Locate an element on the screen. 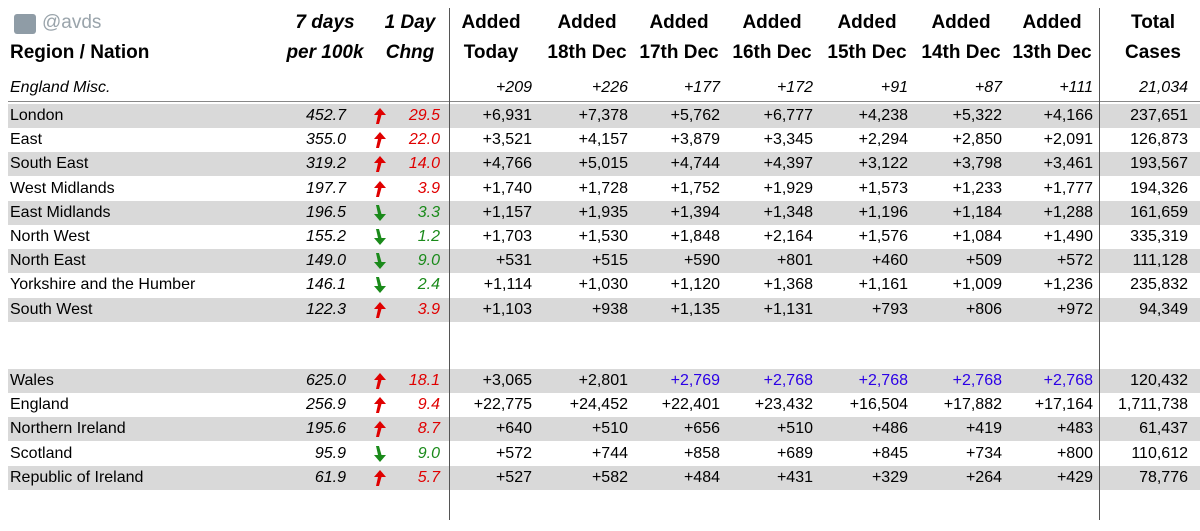  per100k-value: 197.7 is located at coordinates (325, 188).